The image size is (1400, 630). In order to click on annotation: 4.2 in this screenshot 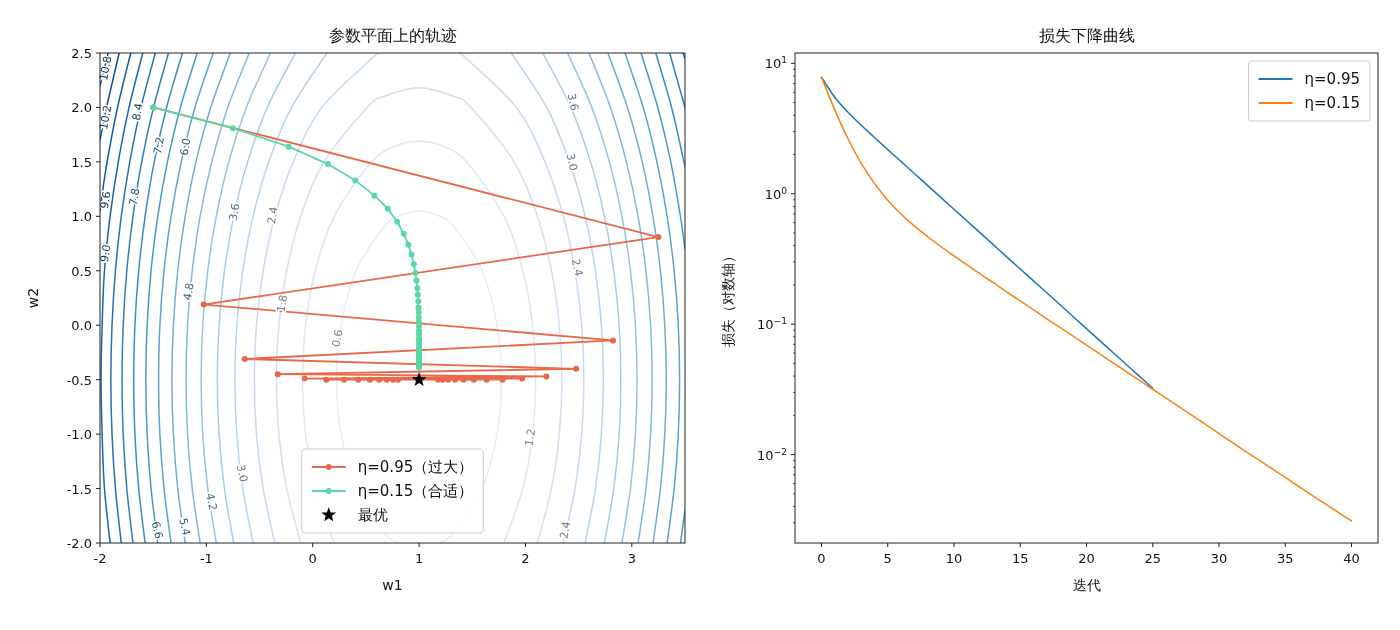, I will do `click(211, 501)`.